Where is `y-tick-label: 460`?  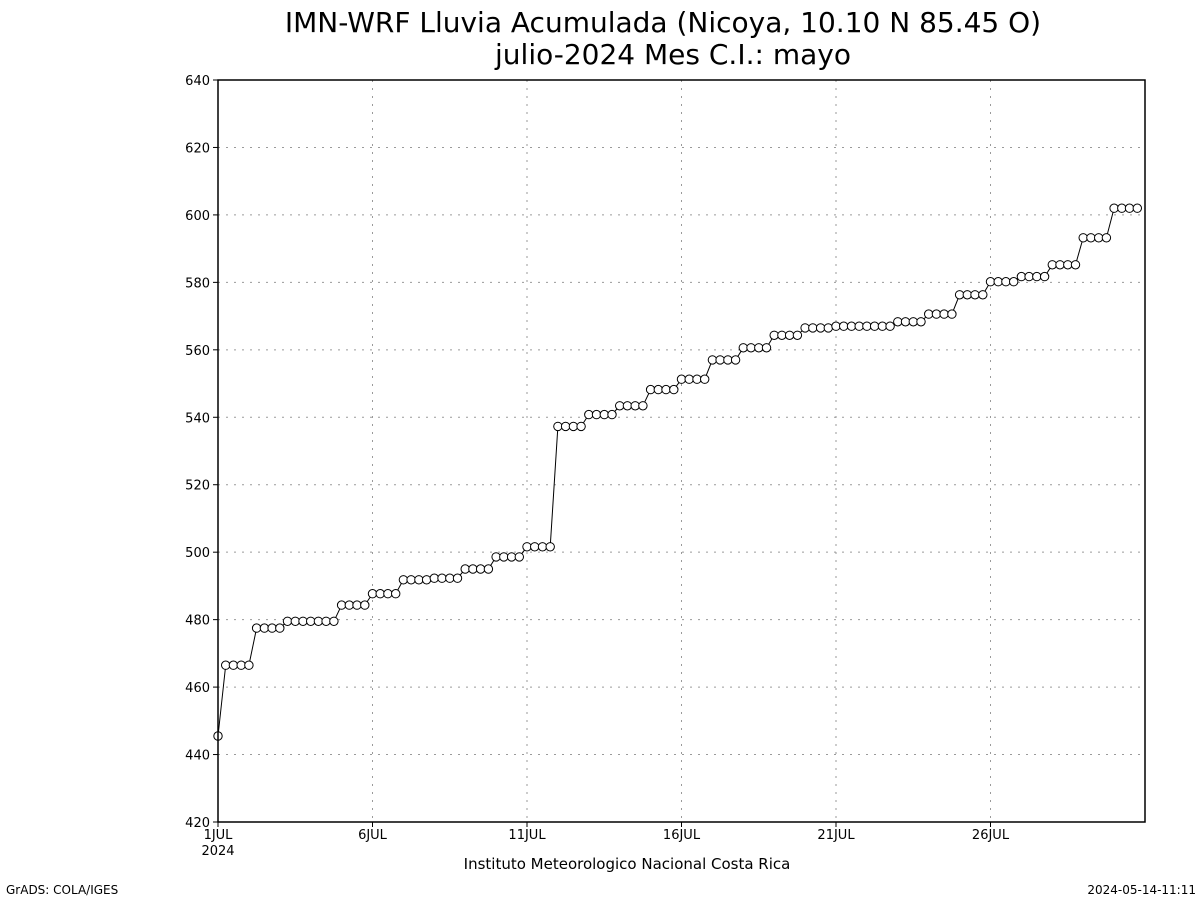
y-tick-label: 460 is located at coordinates (197, 688).